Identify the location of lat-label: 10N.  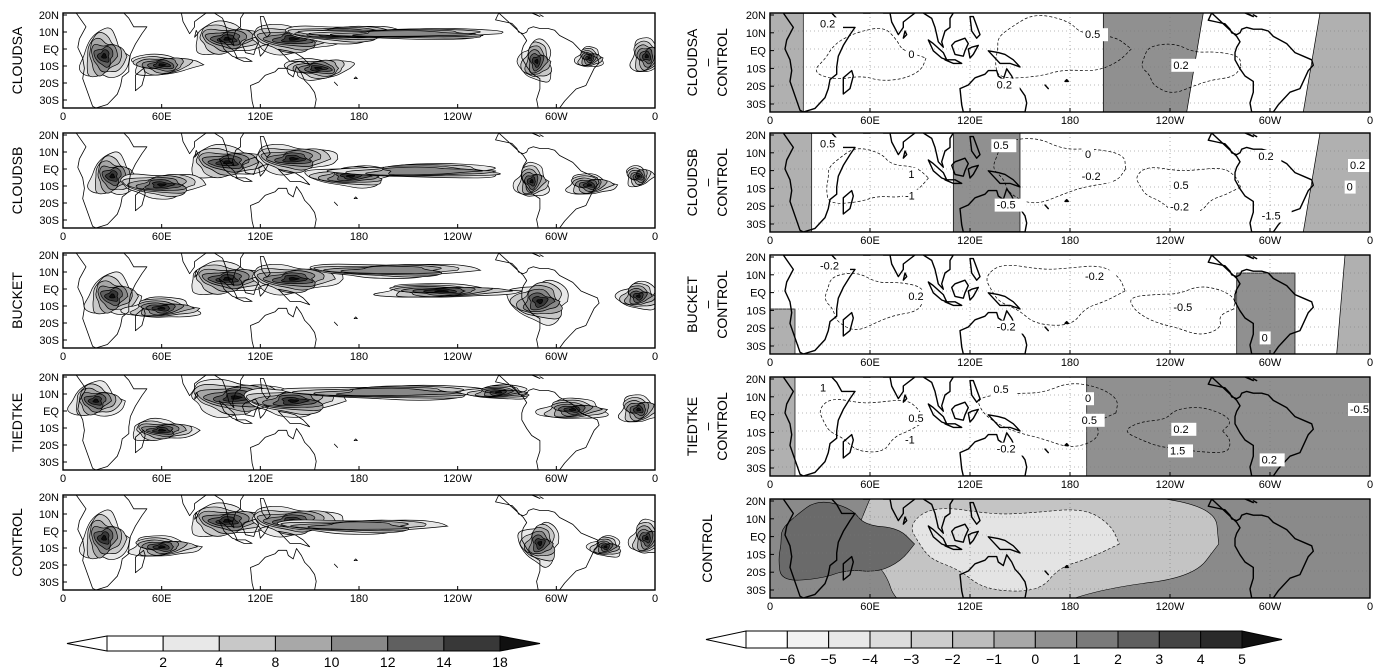
(49, 273).